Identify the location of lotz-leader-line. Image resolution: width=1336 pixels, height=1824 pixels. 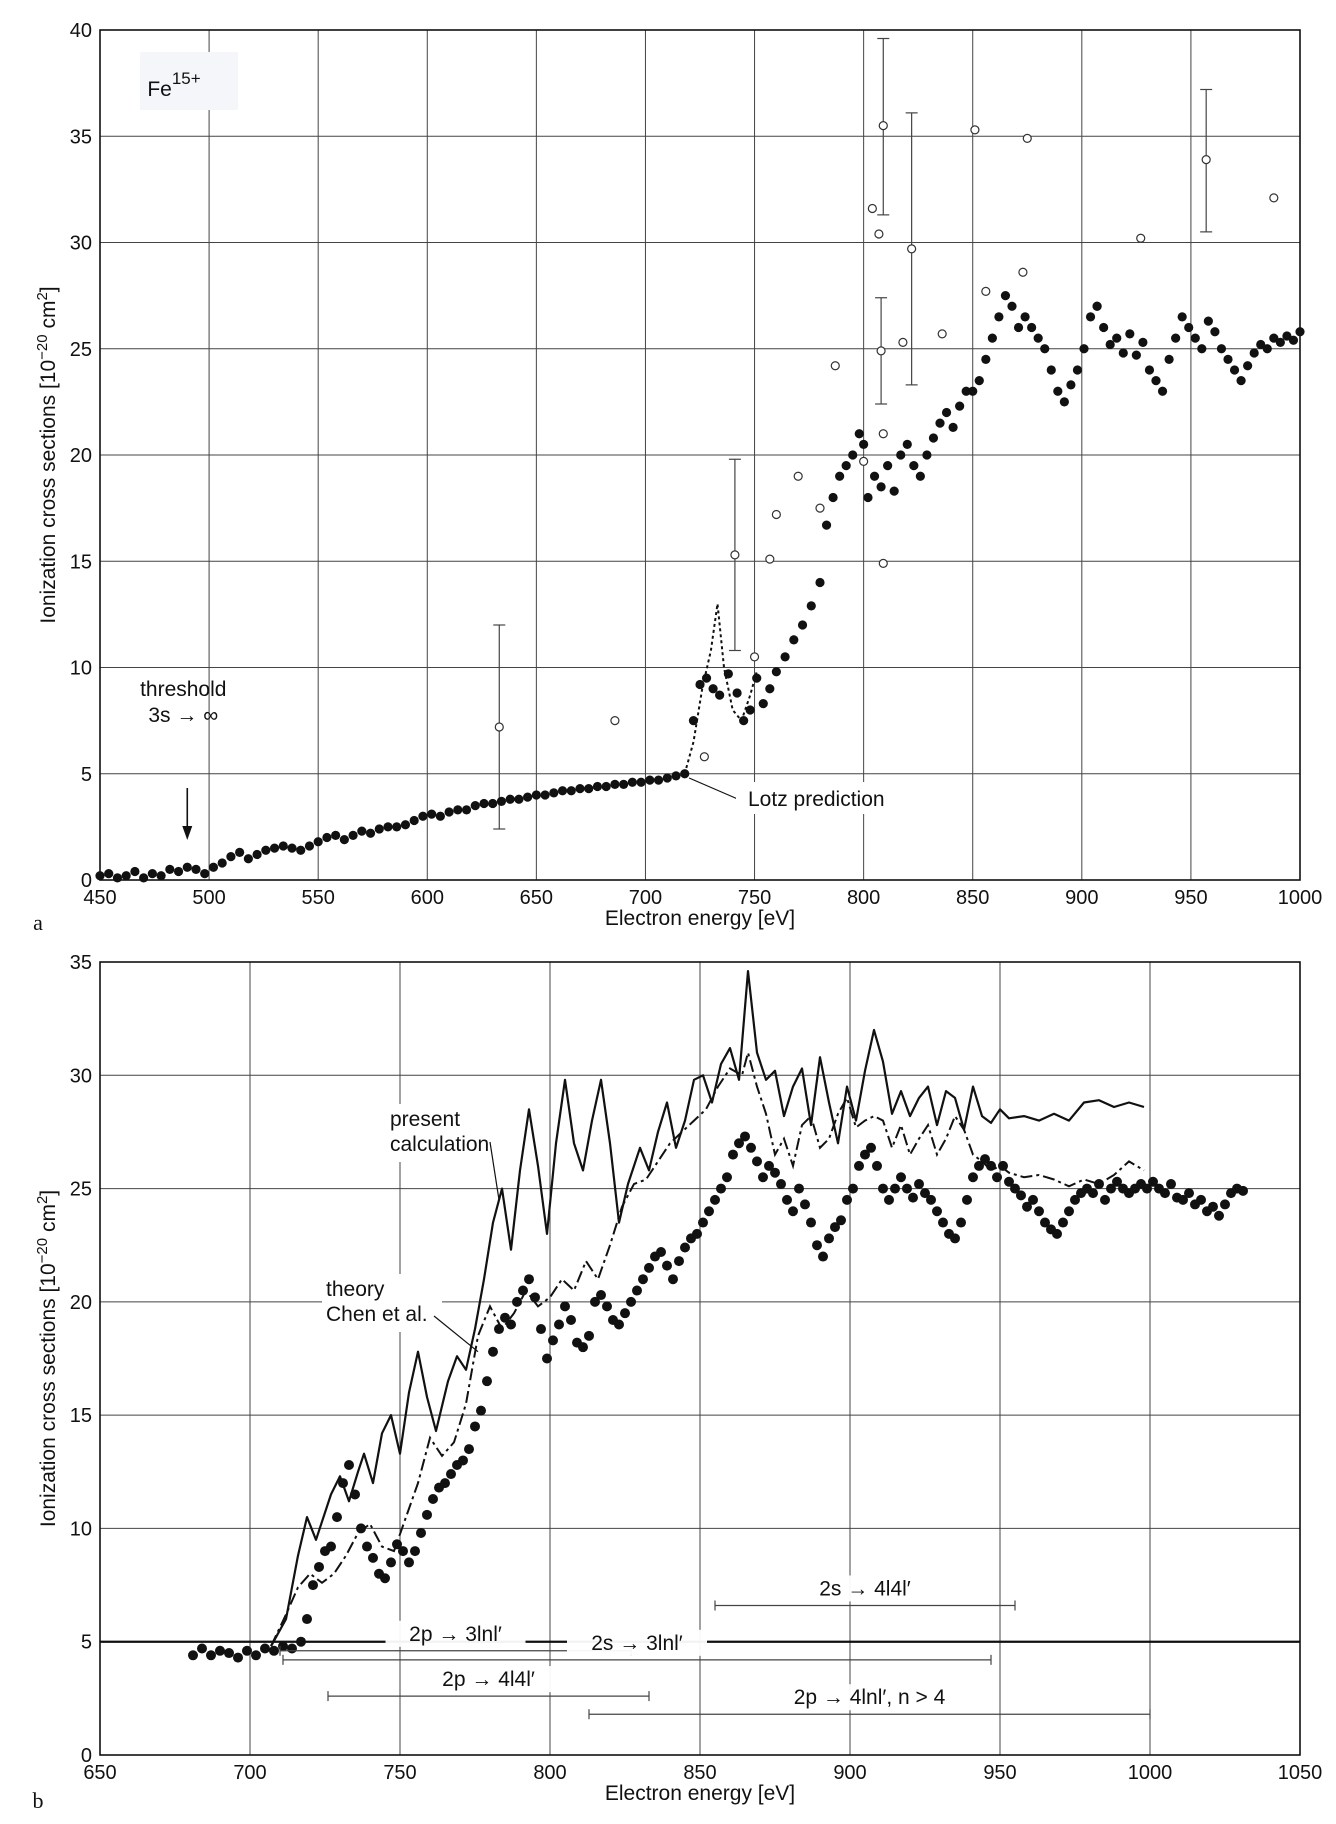
(714, 789).